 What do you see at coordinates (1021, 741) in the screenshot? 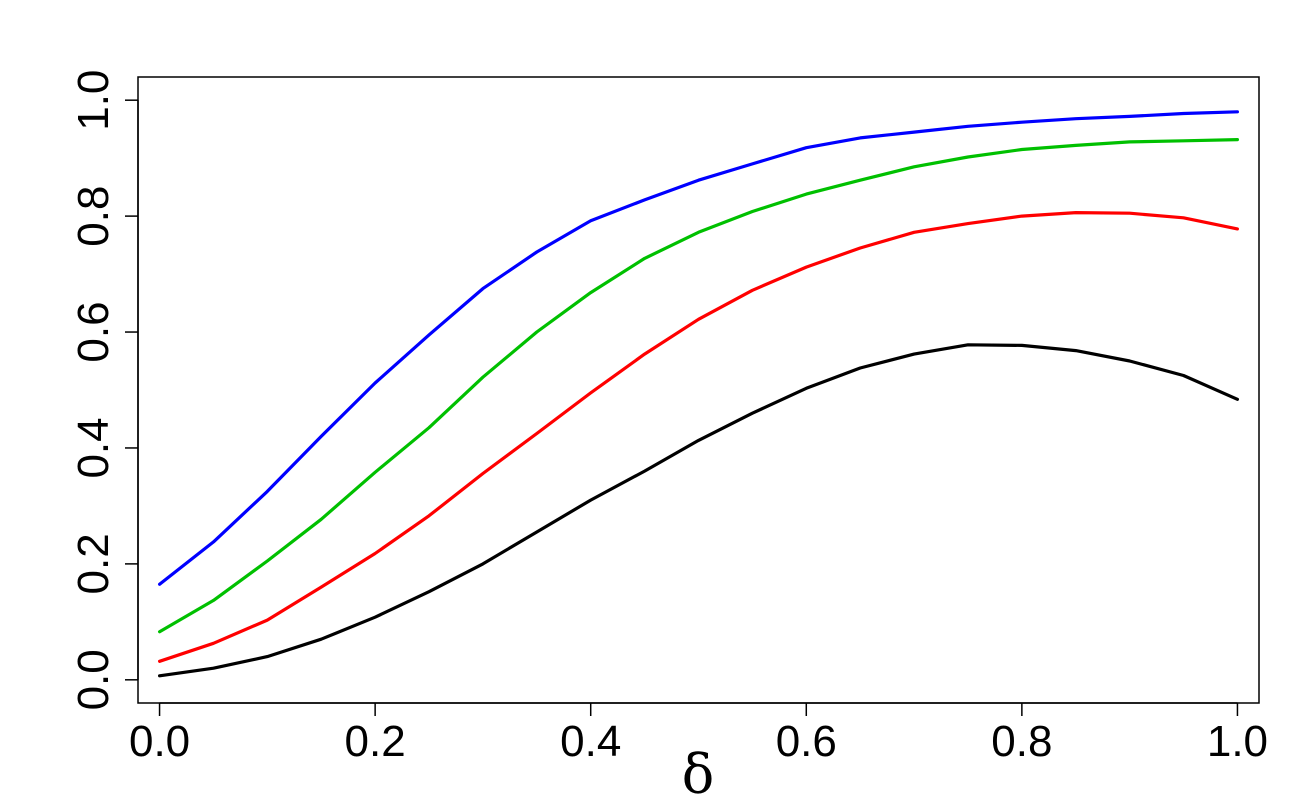
I see `x-tick-label: 0.8` at bounding box center [1021, 741].